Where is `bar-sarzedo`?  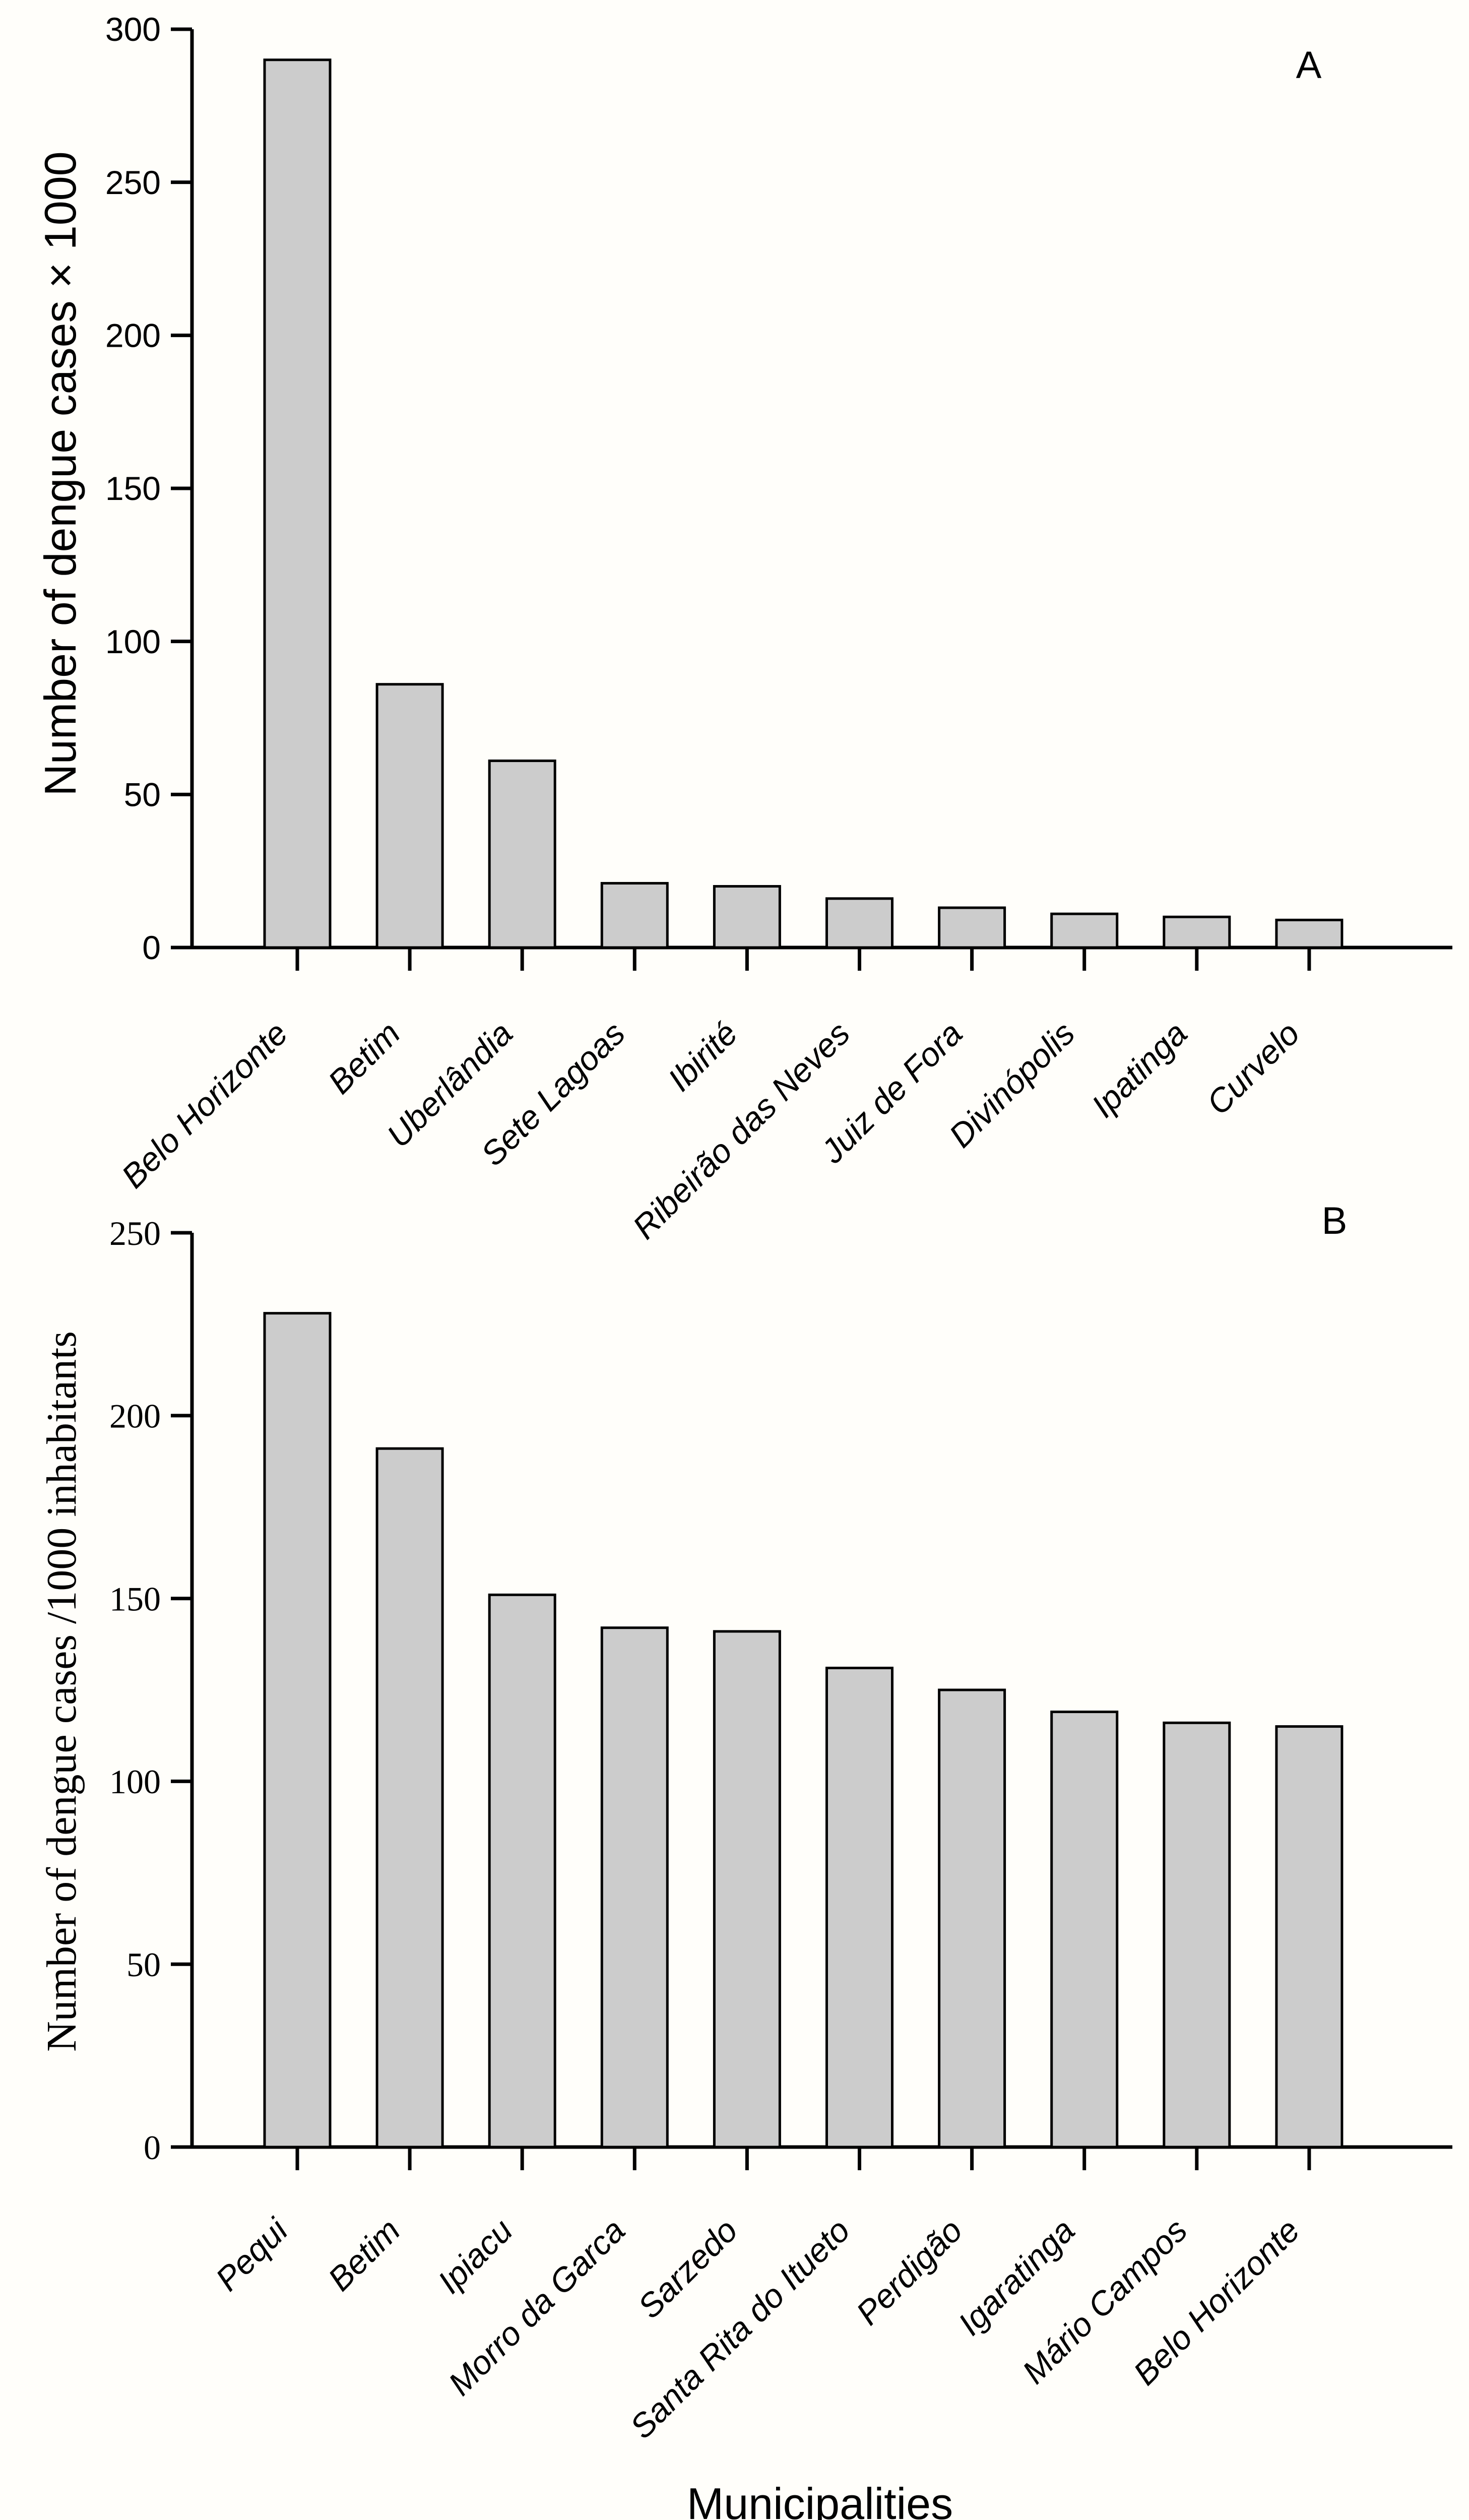
bar-sarzedo is located at coordinates (747, 1889).